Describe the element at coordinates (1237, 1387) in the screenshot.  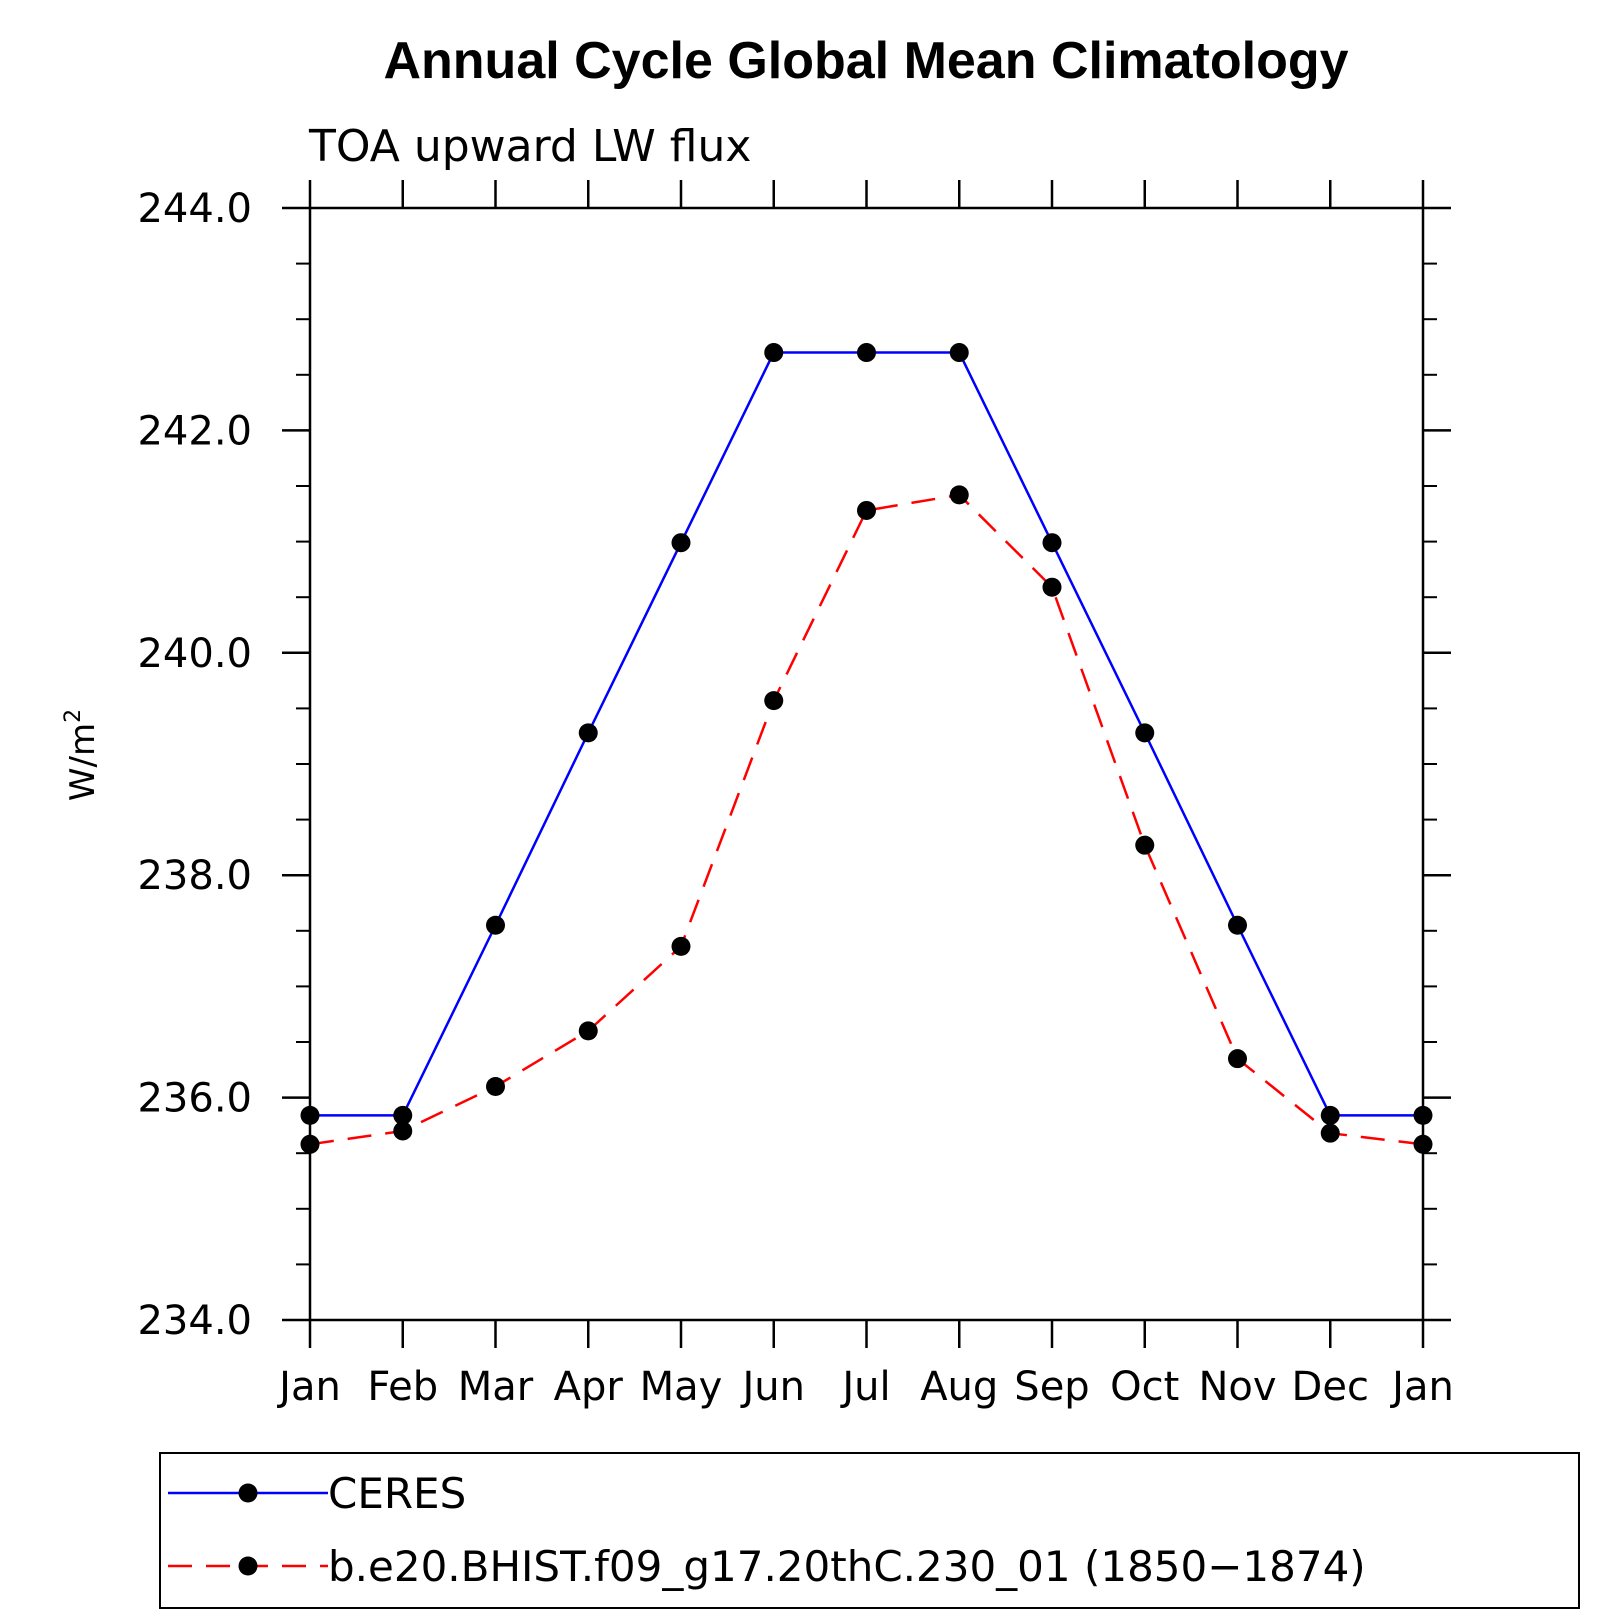
I see `x-tick-label: Nov` at that location.